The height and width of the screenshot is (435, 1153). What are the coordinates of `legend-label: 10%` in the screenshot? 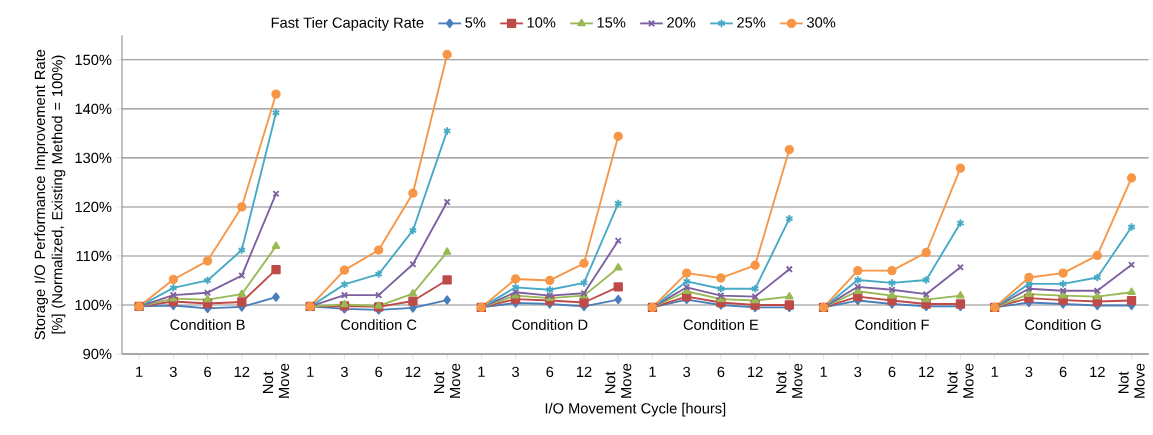 It's located at (541, 22).